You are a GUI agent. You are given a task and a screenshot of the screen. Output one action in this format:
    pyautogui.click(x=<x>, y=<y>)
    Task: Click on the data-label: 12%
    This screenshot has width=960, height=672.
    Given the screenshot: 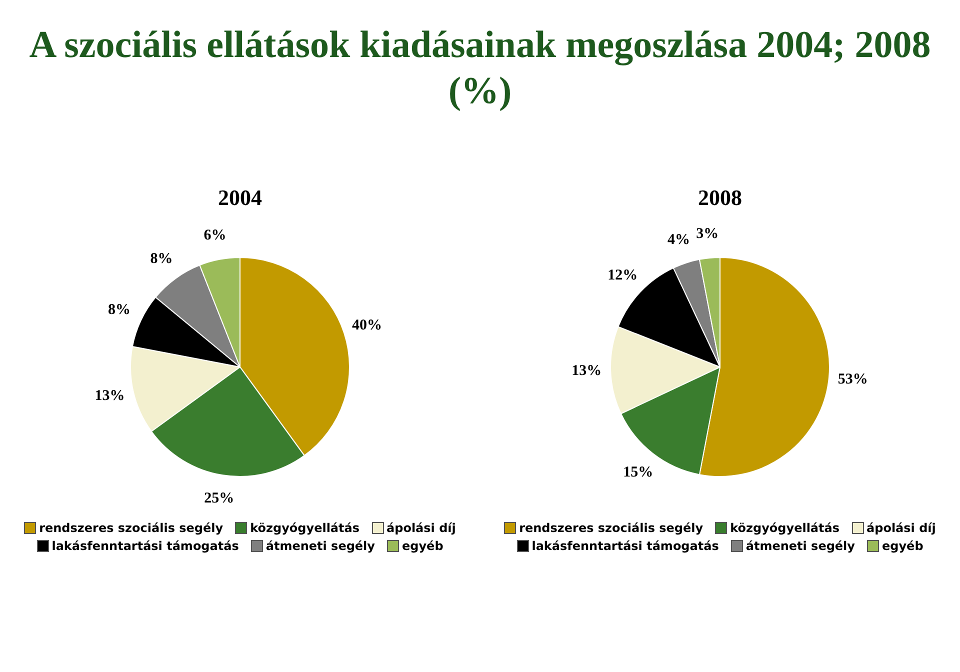 What is the action you would take?
    pyautogui.click(x=623, y=275)
    